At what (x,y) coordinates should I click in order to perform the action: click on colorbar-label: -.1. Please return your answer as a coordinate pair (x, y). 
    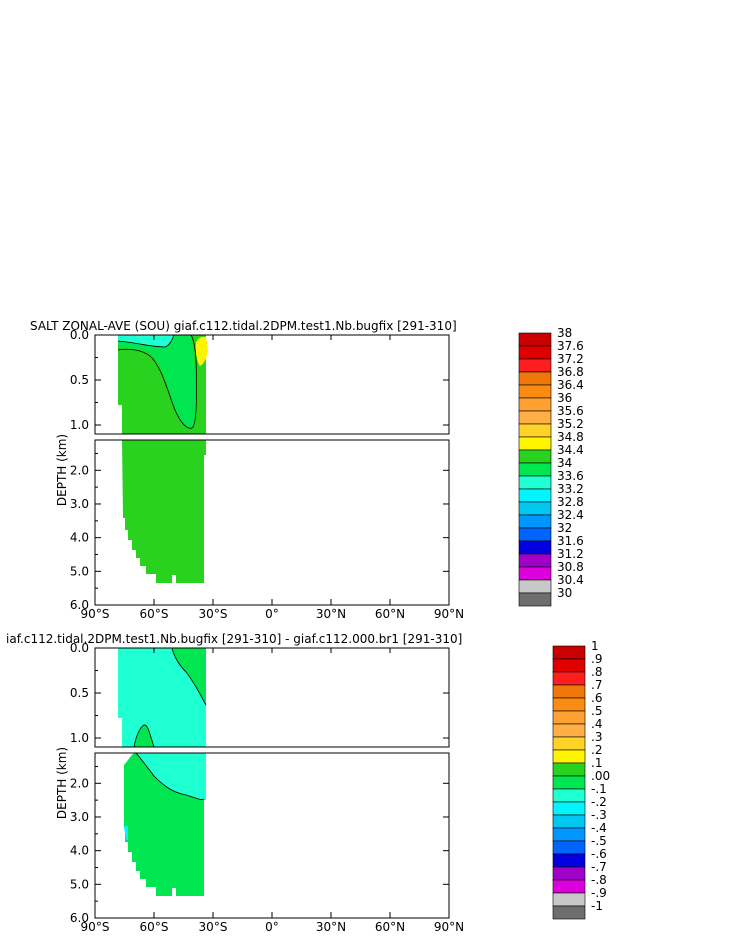
    Looking at the image, I should click on (599, 789).